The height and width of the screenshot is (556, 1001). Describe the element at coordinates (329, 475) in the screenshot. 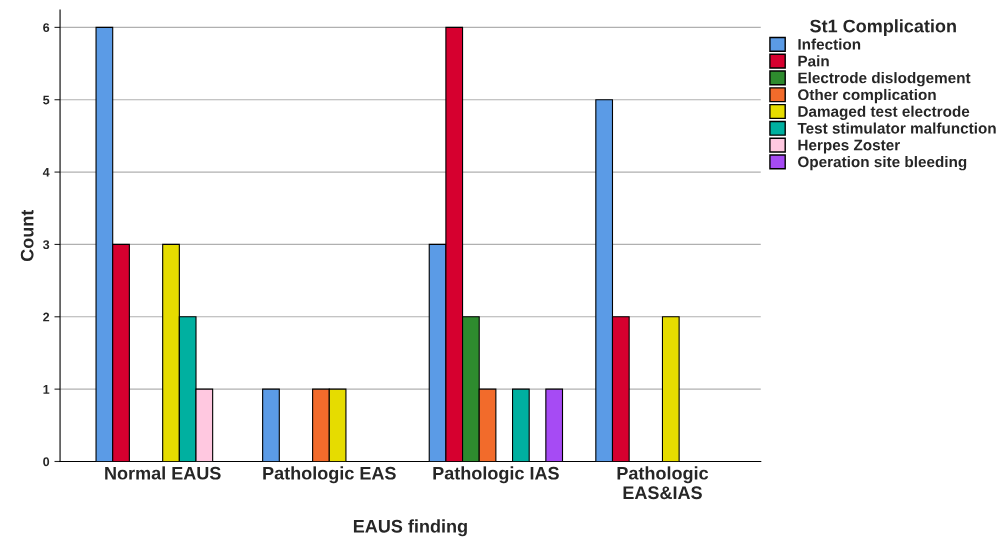

I see `x-tick-label: Pathologic EAS` at that location.